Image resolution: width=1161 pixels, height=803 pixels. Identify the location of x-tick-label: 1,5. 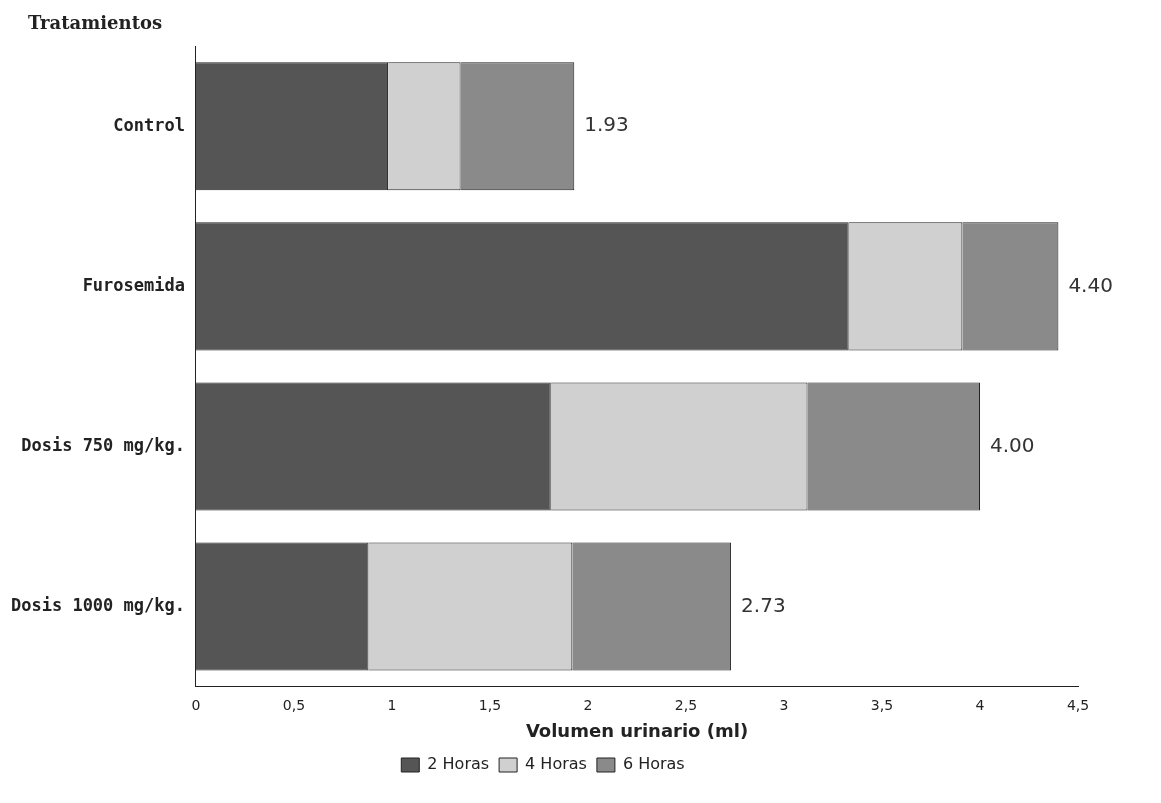
(490, 704).